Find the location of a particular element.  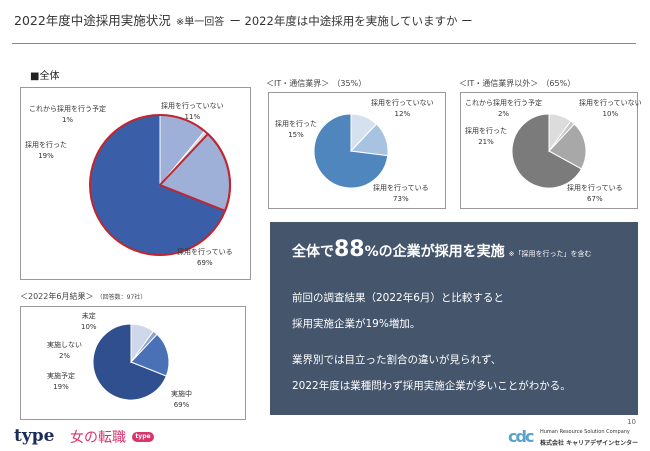

non-it-label-not: 採用を行っていない 10% is located at coordinates (610, 109).